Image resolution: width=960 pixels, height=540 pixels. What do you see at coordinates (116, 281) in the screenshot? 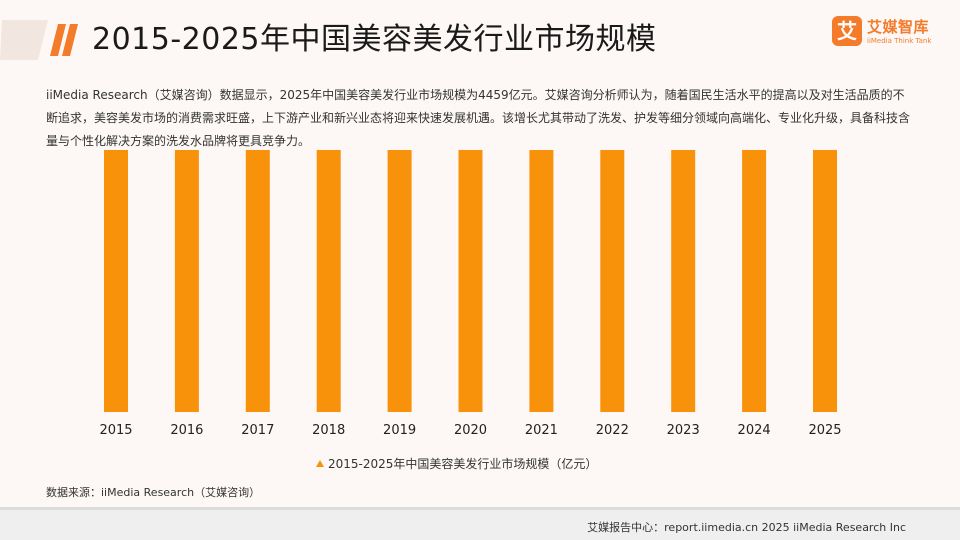
I see `bar-2015` at bounding box center [116, 281].